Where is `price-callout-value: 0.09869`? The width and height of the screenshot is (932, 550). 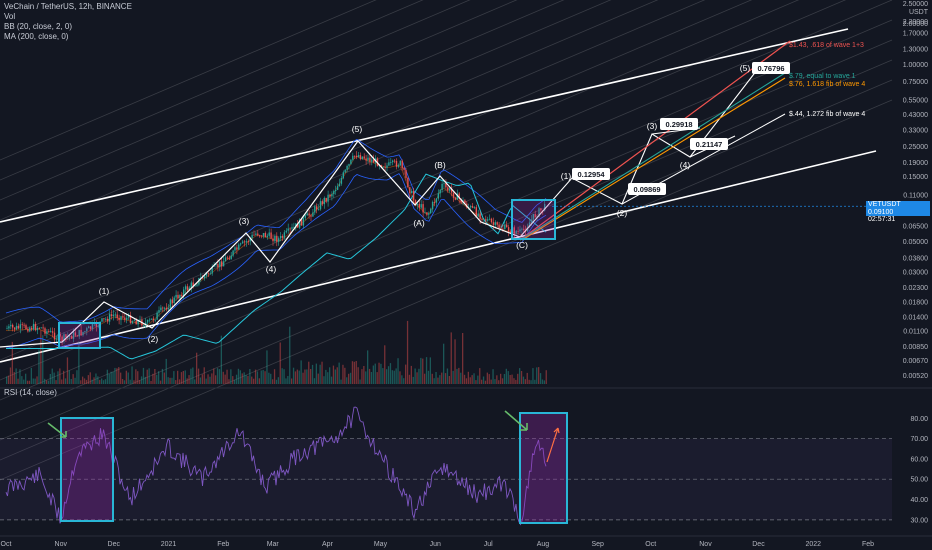
price-callout-value: 0.09869 is located at coordinates (646, 189).